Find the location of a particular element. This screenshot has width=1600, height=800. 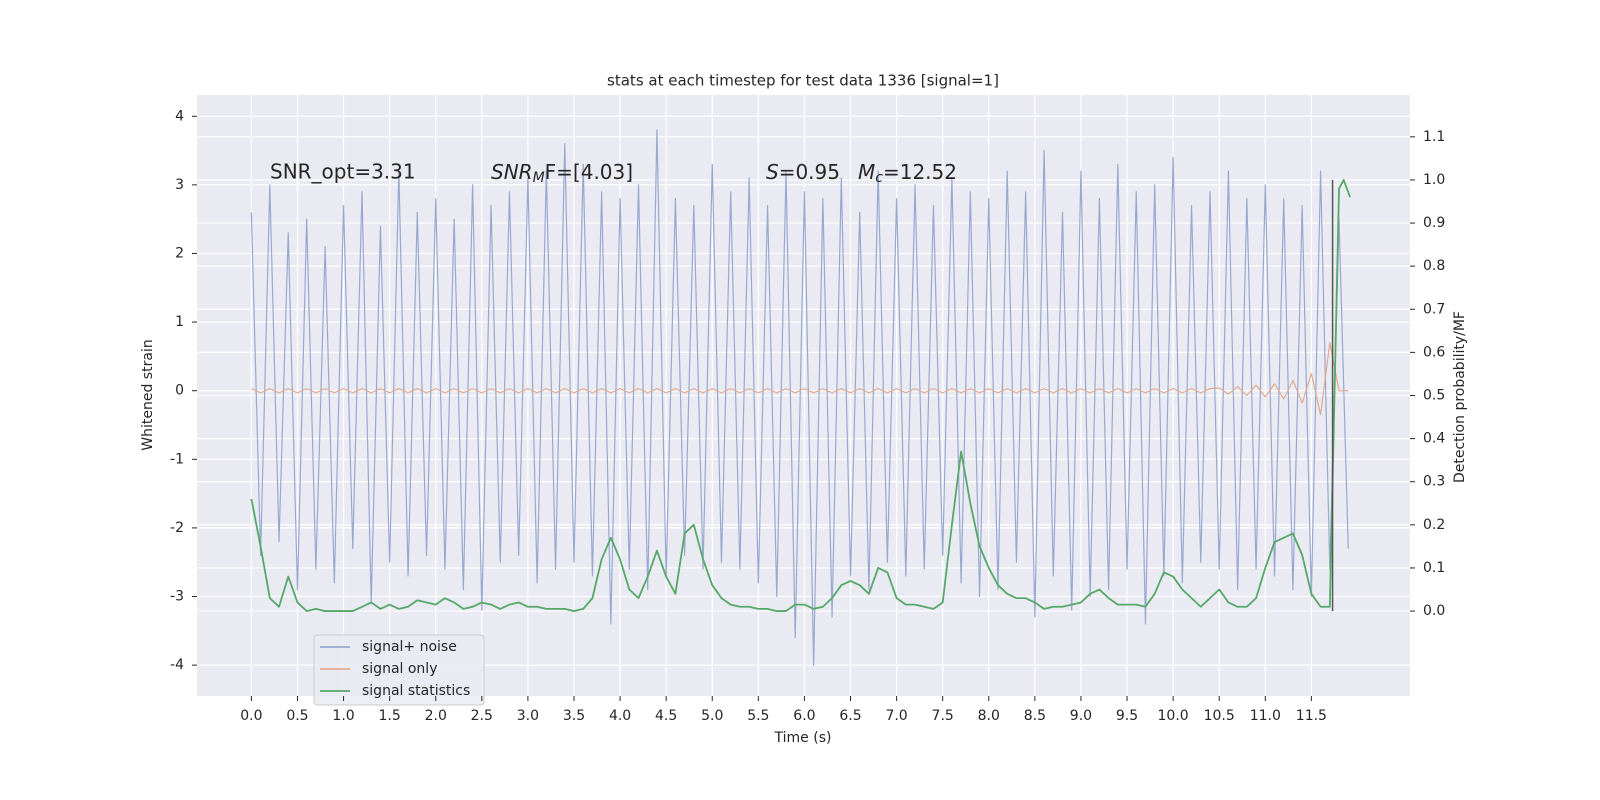

x-tick-label: 9.5 is located at coordinates (1127, 716).